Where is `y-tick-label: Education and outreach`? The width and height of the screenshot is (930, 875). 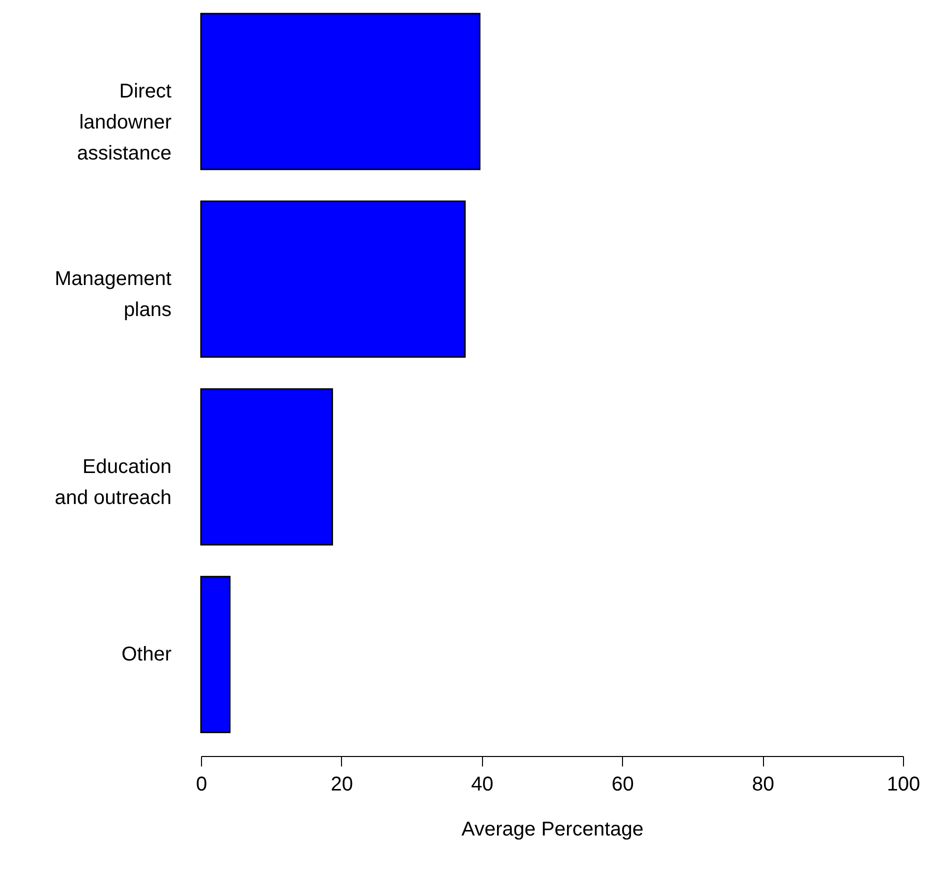
y-tick-label: Education and outreach is located at coordinates (113, 482).